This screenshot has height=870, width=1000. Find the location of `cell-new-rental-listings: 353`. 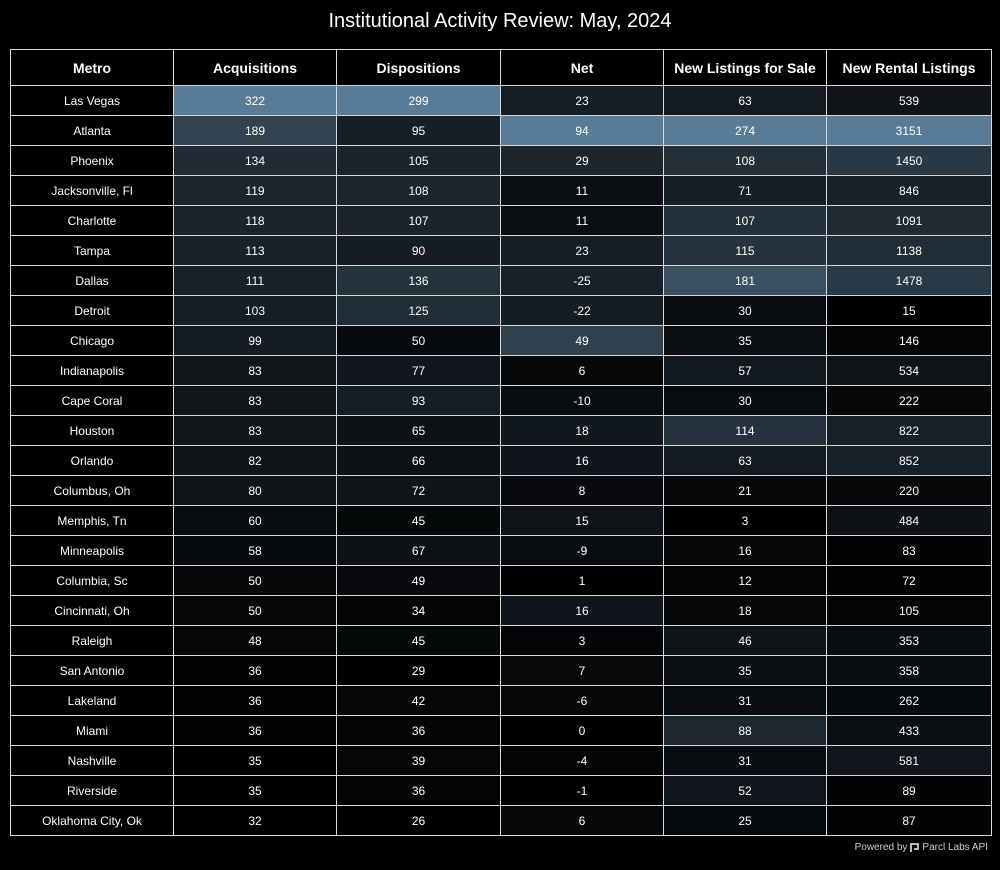

cell-new-rental-listings: 353 is located at coordinates (909, 640).